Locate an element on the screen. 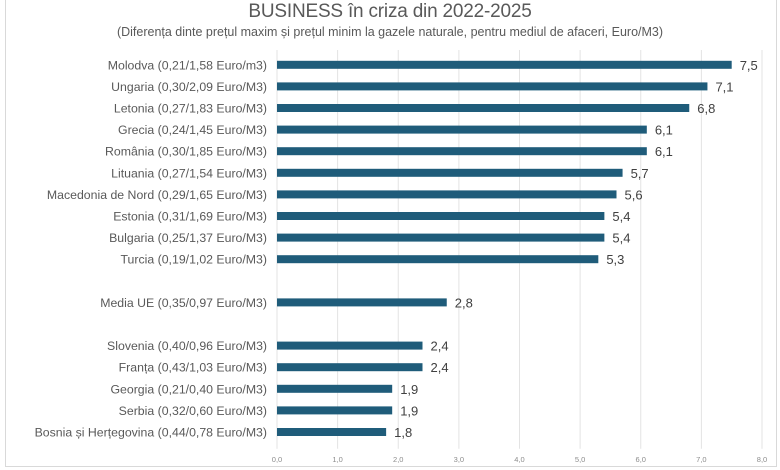 The width and height of the screenshot is (780, 470). x-tick-label: 2,0 is located at coordinates (398, 459).